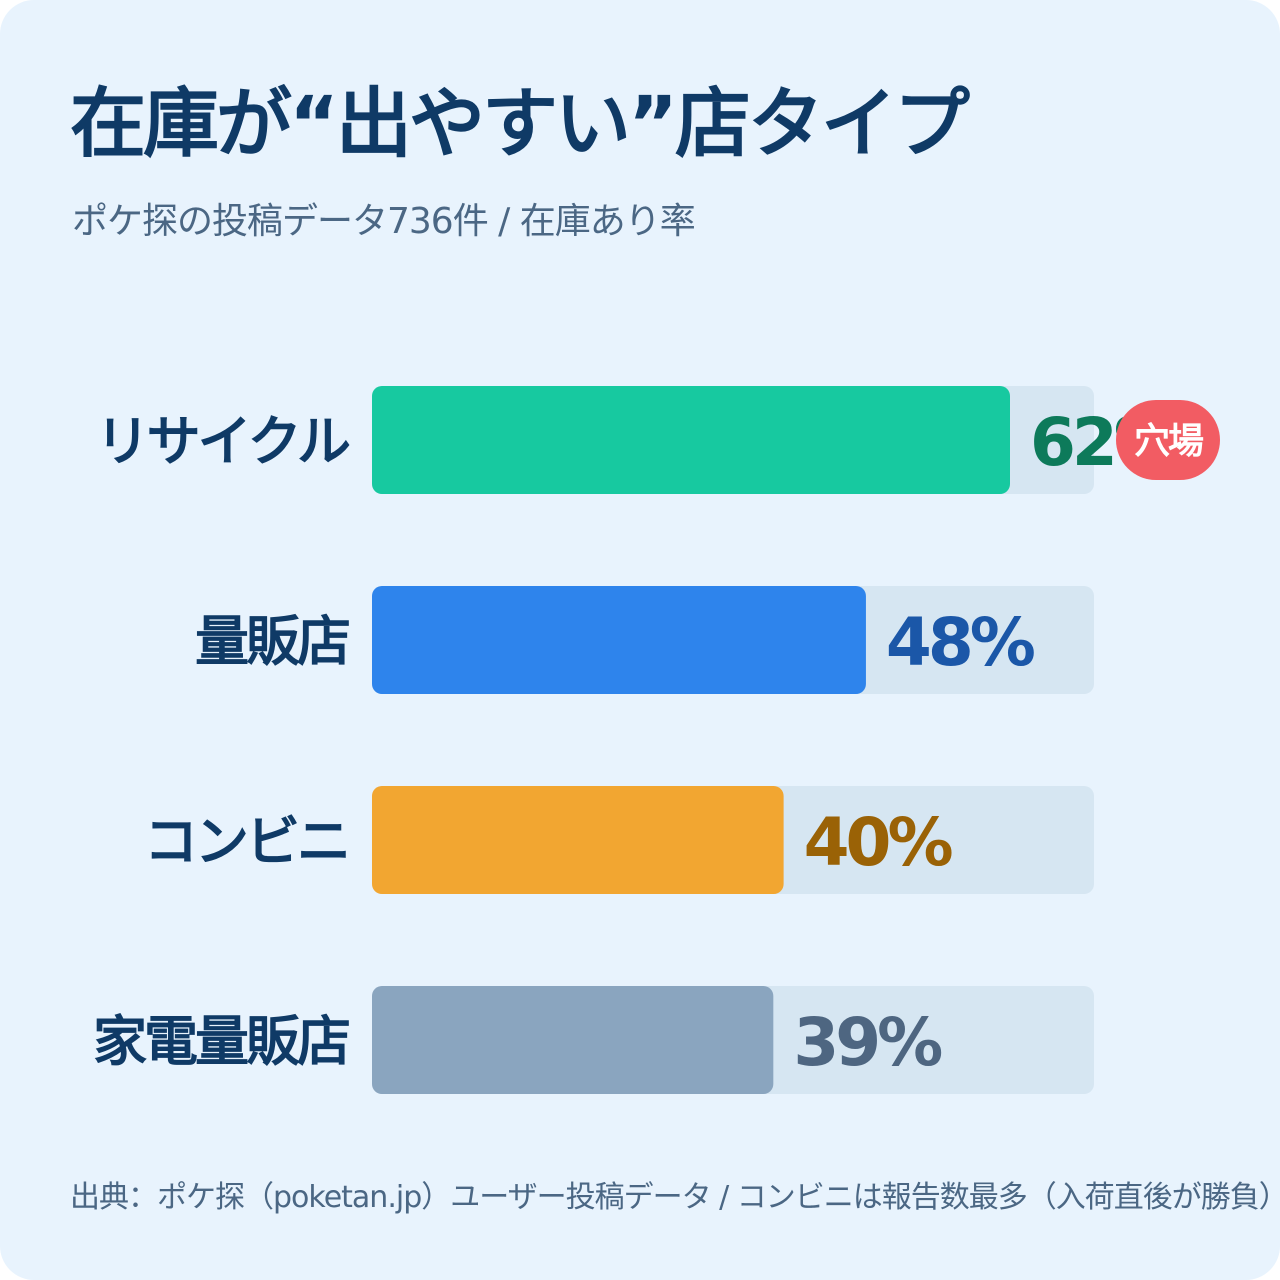 The image size is (1280, 1280). I want to click on badge-label: 穴場, so click(1169, 441).